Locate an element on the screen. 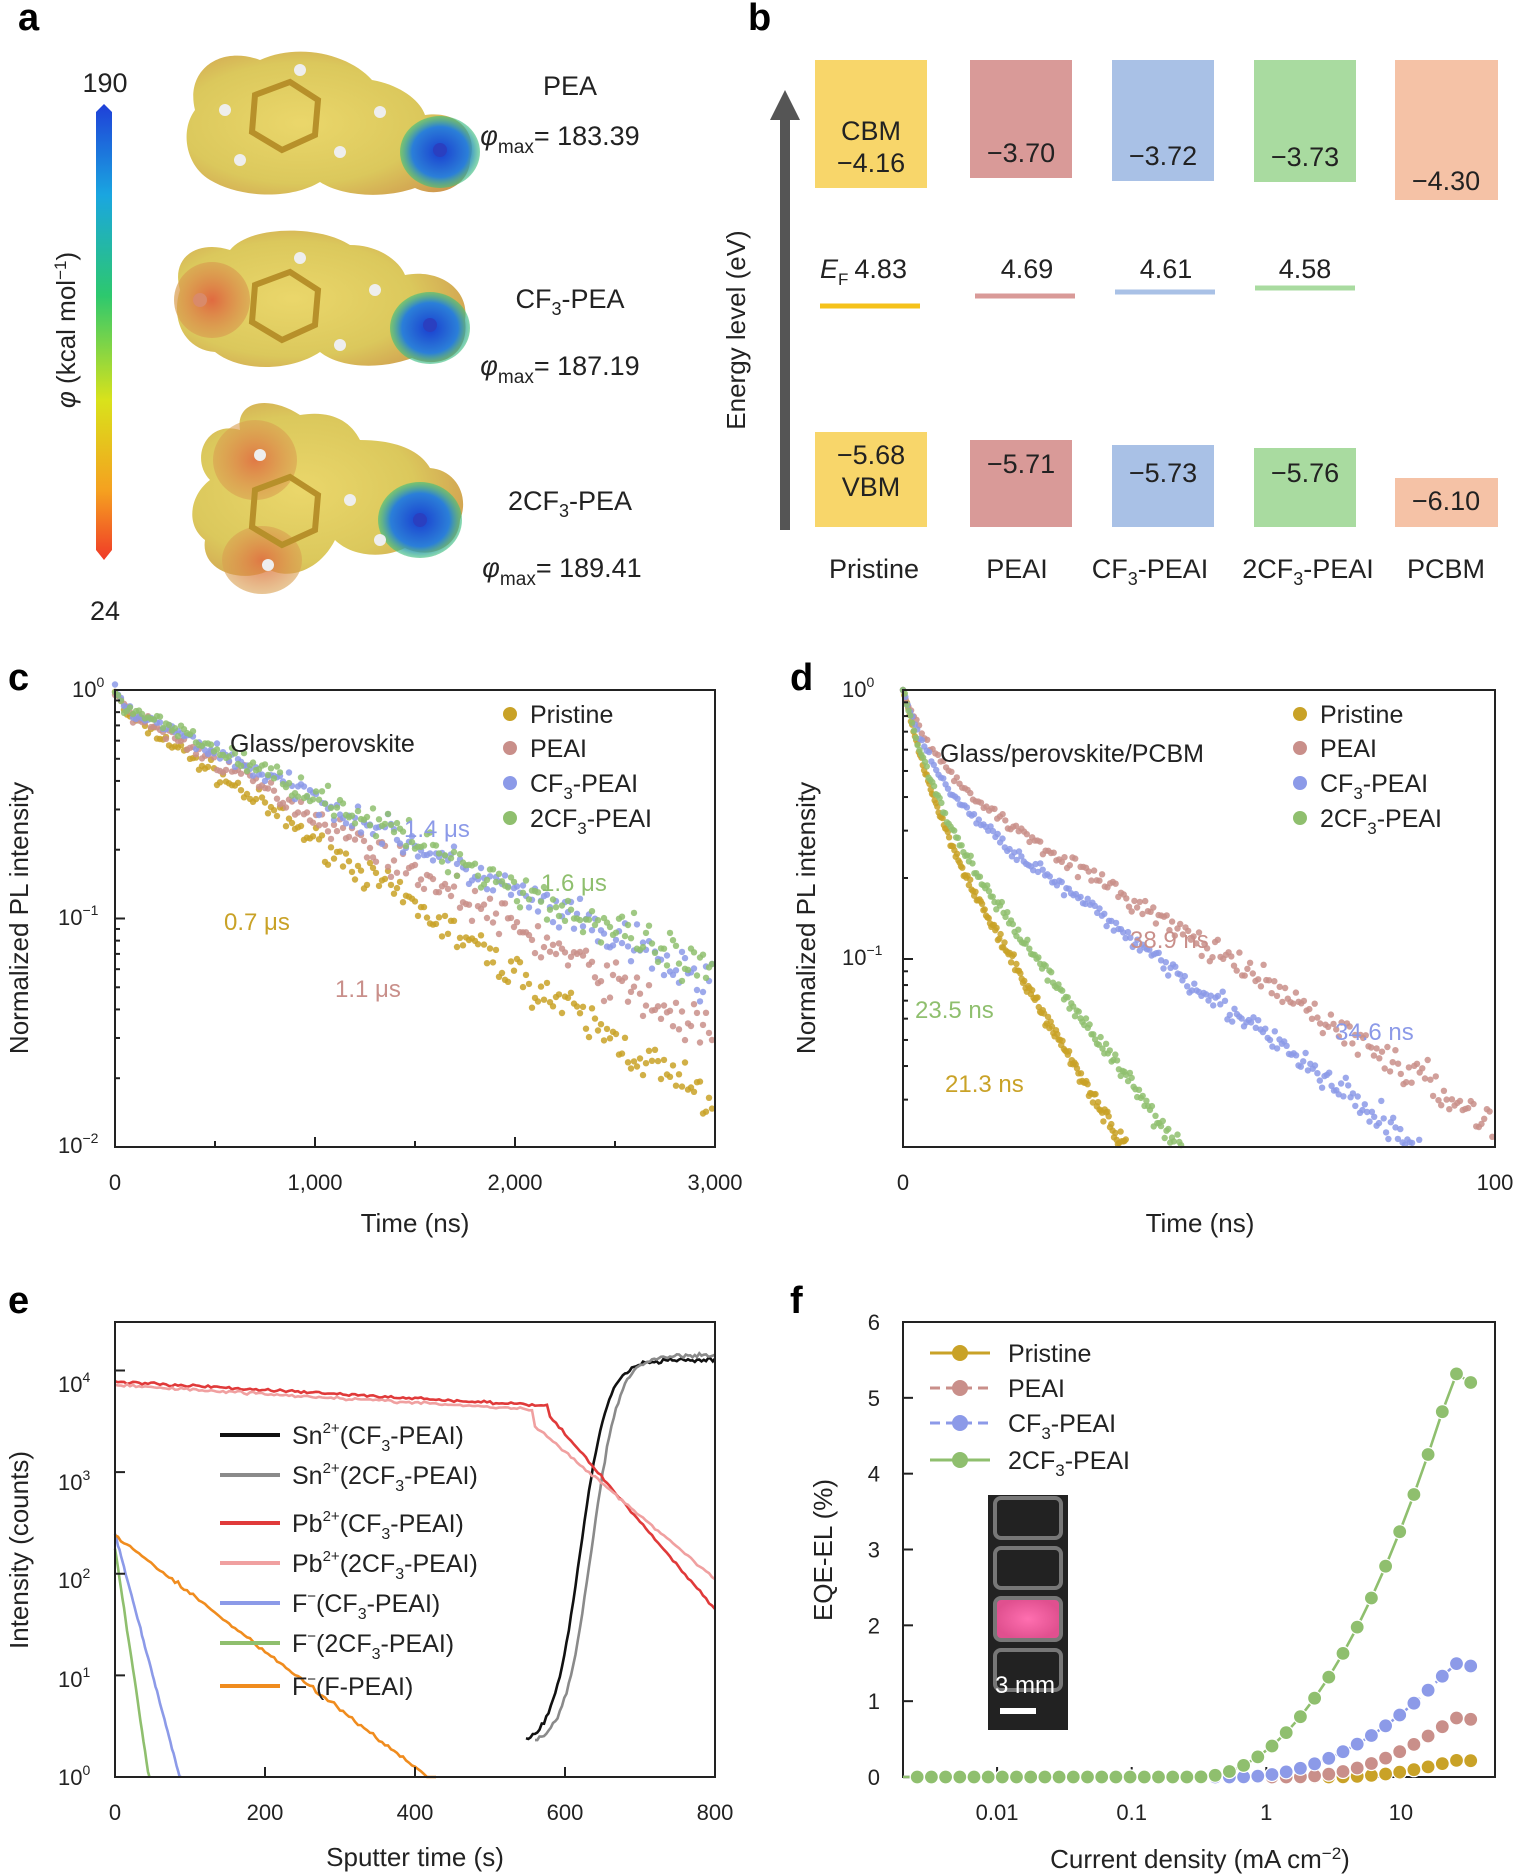  legend-c-peai: PEAI is located at coordinates (558, 749).